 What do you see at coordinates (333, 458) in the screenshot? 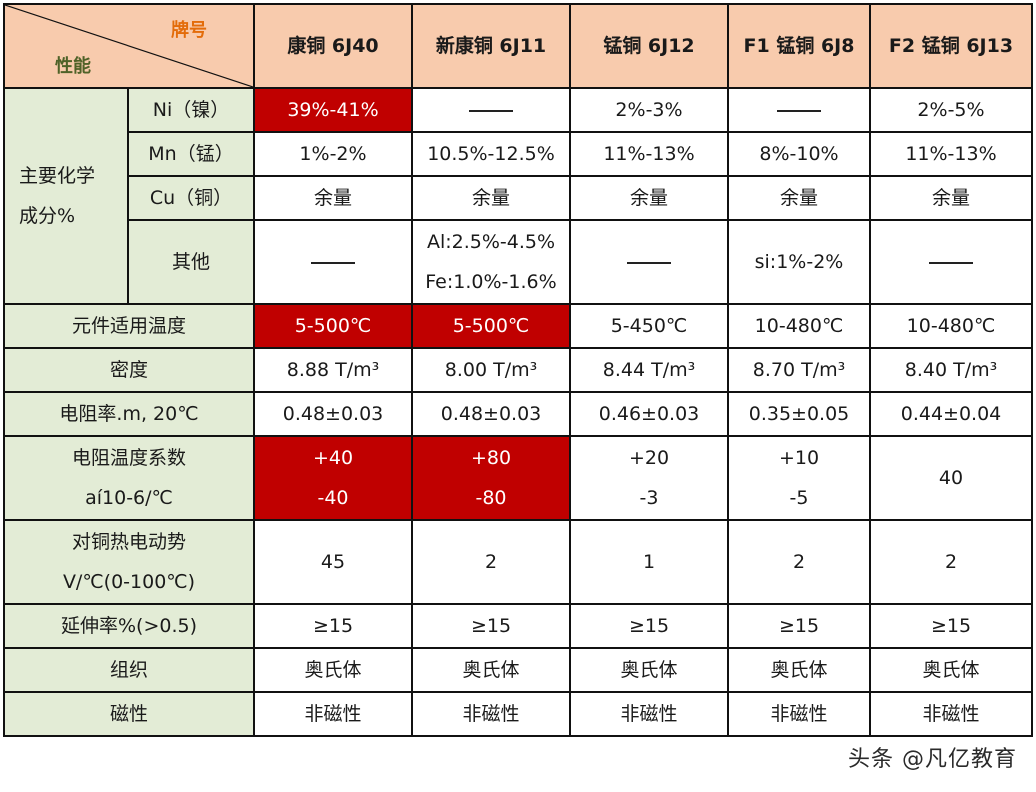
I see `tcoeff-plus: +40` at bounding box center [333, 458].